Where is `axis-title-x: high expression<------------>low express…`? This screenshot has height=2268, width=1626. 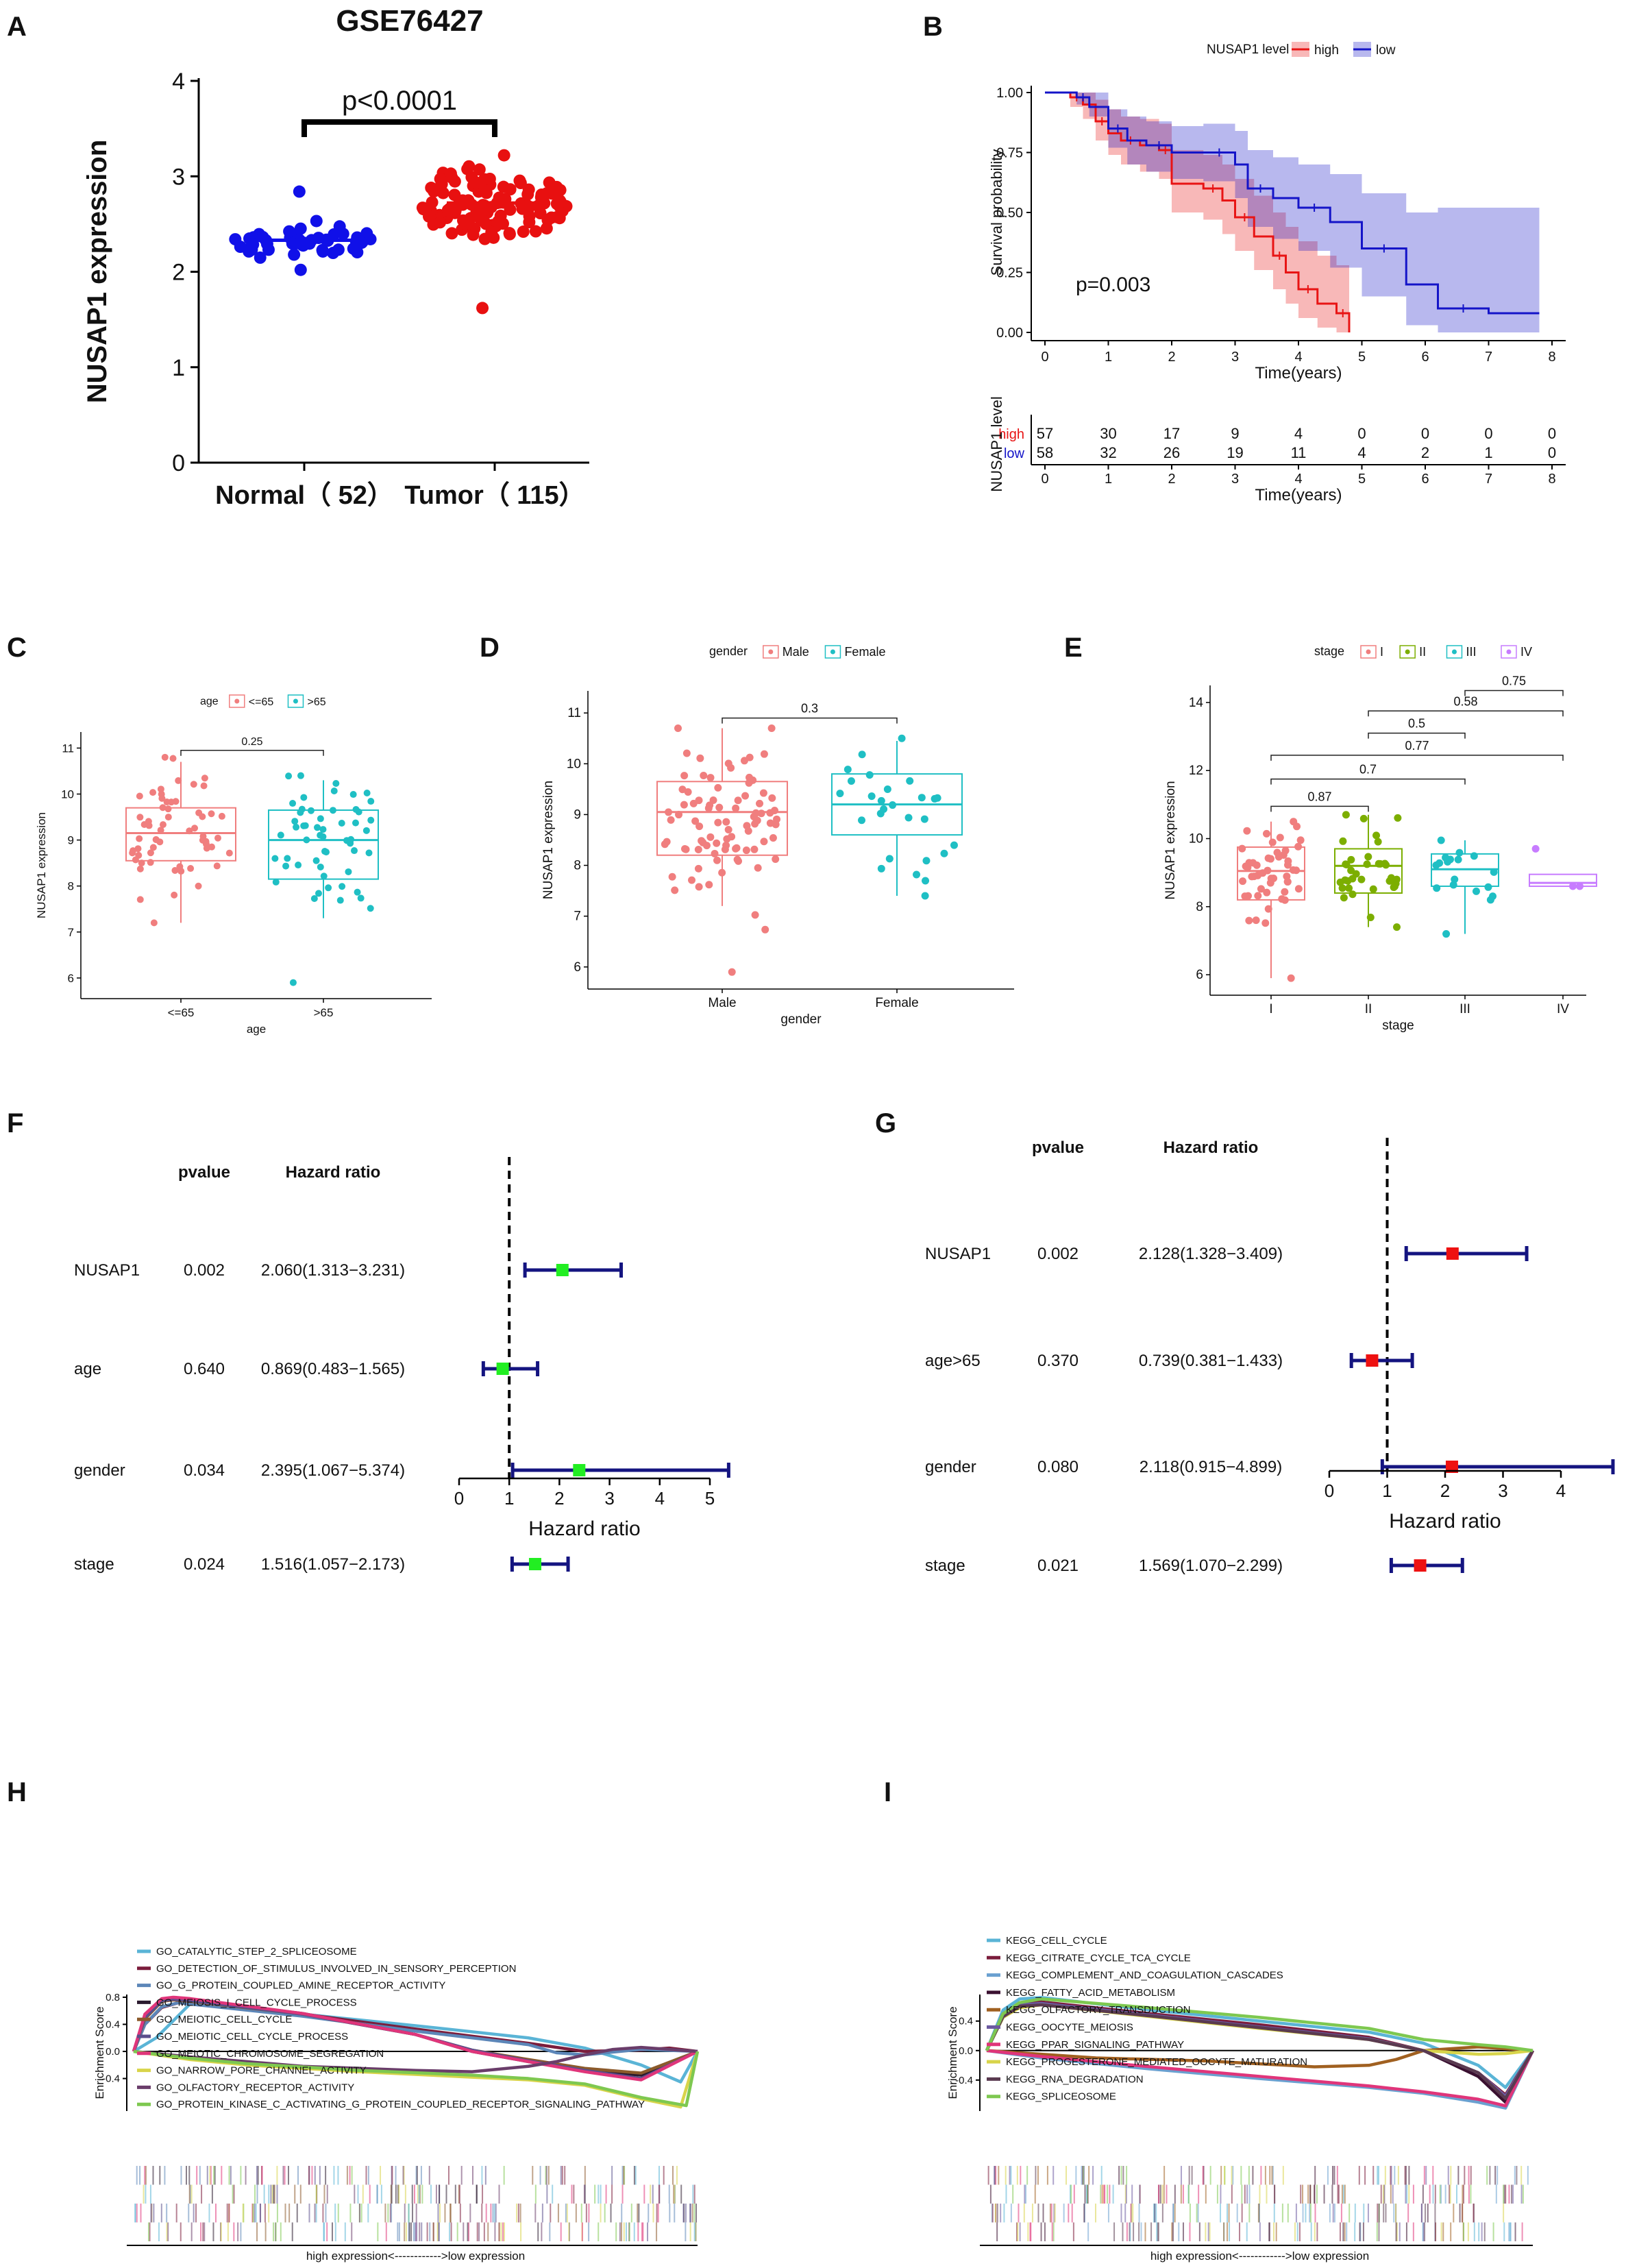
axis-title-x: high expression<------------>low express… is located at coordinates (1259, 2256).